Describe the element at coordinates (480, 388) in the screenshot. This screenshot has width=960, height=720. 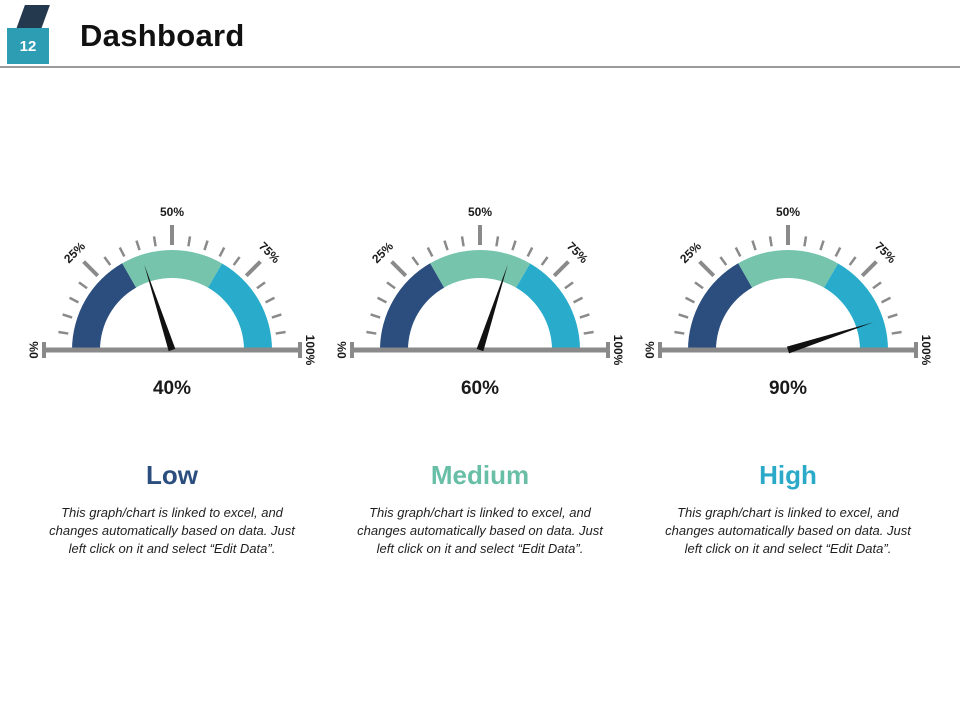
I see `gauge-value: 60%` at that location.